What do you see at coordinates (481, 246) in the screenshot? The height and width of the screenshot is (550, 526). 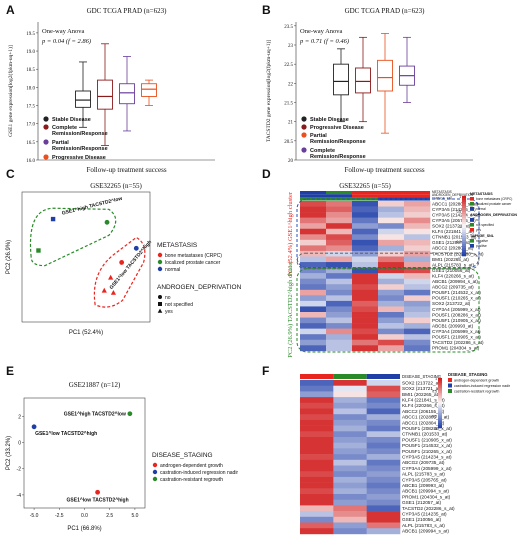 I see `legend-label: positive` at bounding box center [481, 246].